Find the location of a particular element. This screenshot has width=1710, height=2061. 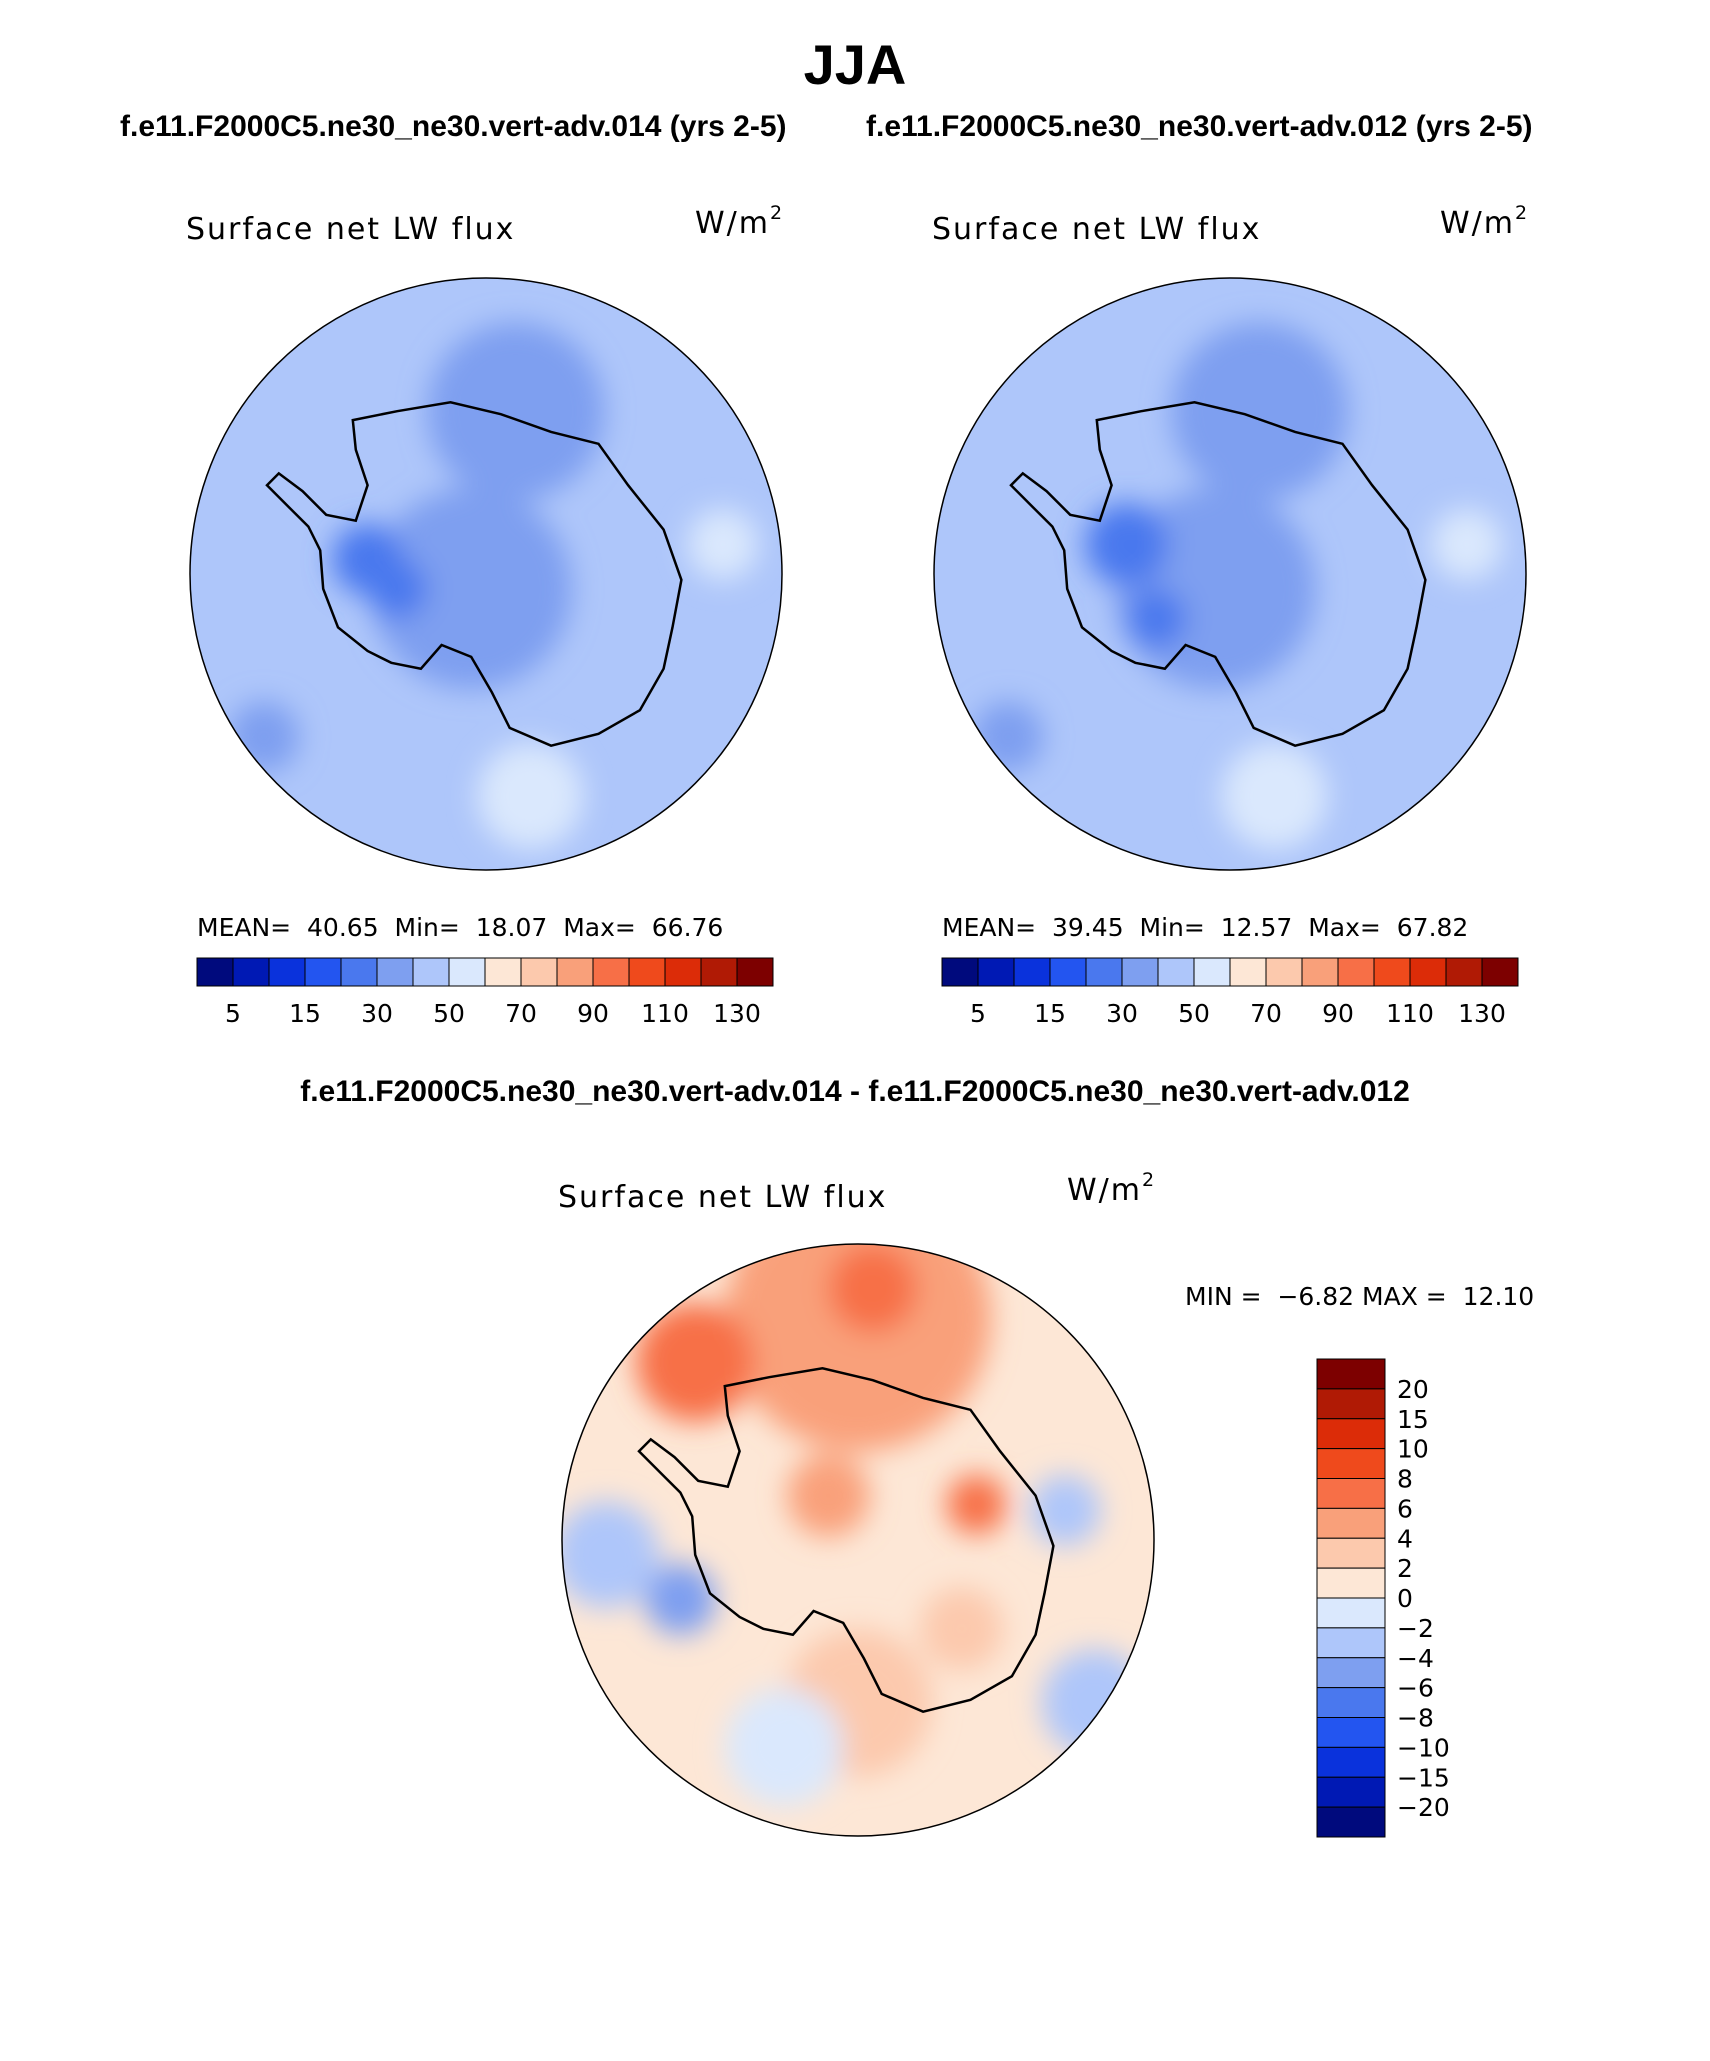

panel1-mean-value: 40.65 is located at coordinates (343, 927).